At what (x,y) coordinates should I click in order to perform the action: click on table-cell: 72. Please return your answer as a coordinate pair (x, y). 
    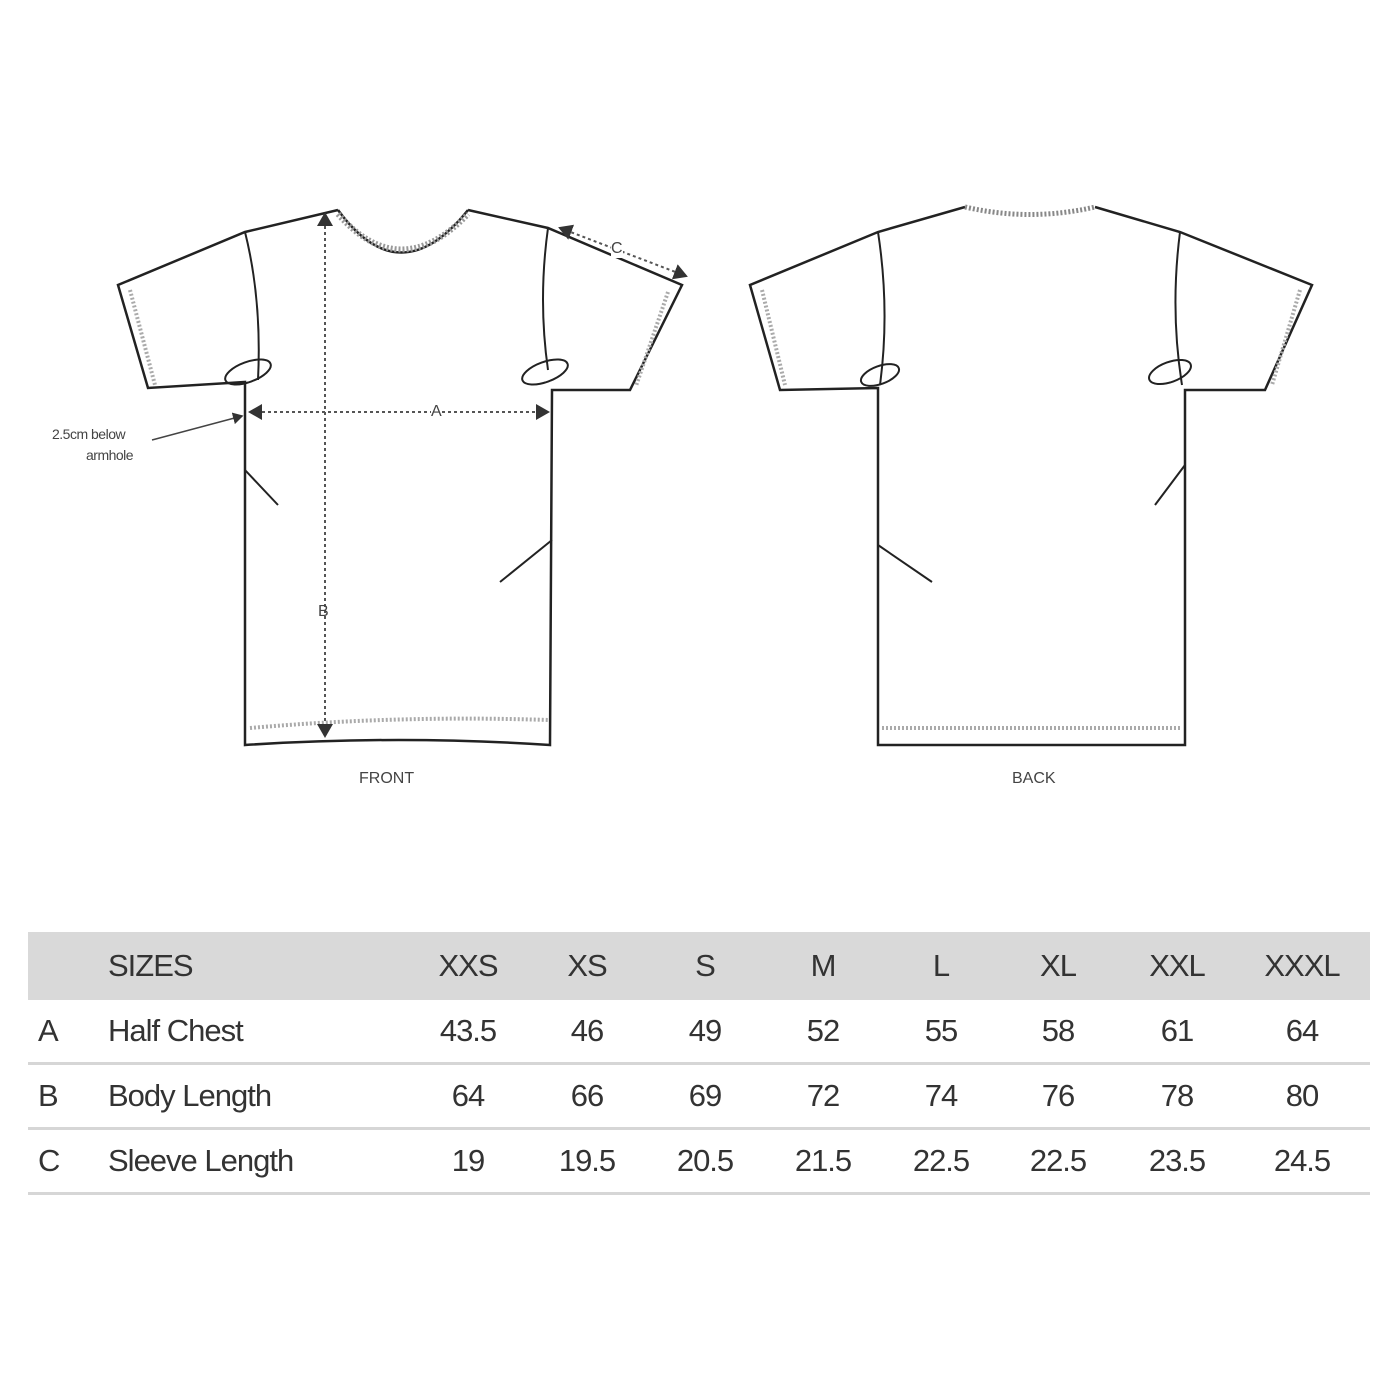
    Looking at the image, I should click on (823, 1095).